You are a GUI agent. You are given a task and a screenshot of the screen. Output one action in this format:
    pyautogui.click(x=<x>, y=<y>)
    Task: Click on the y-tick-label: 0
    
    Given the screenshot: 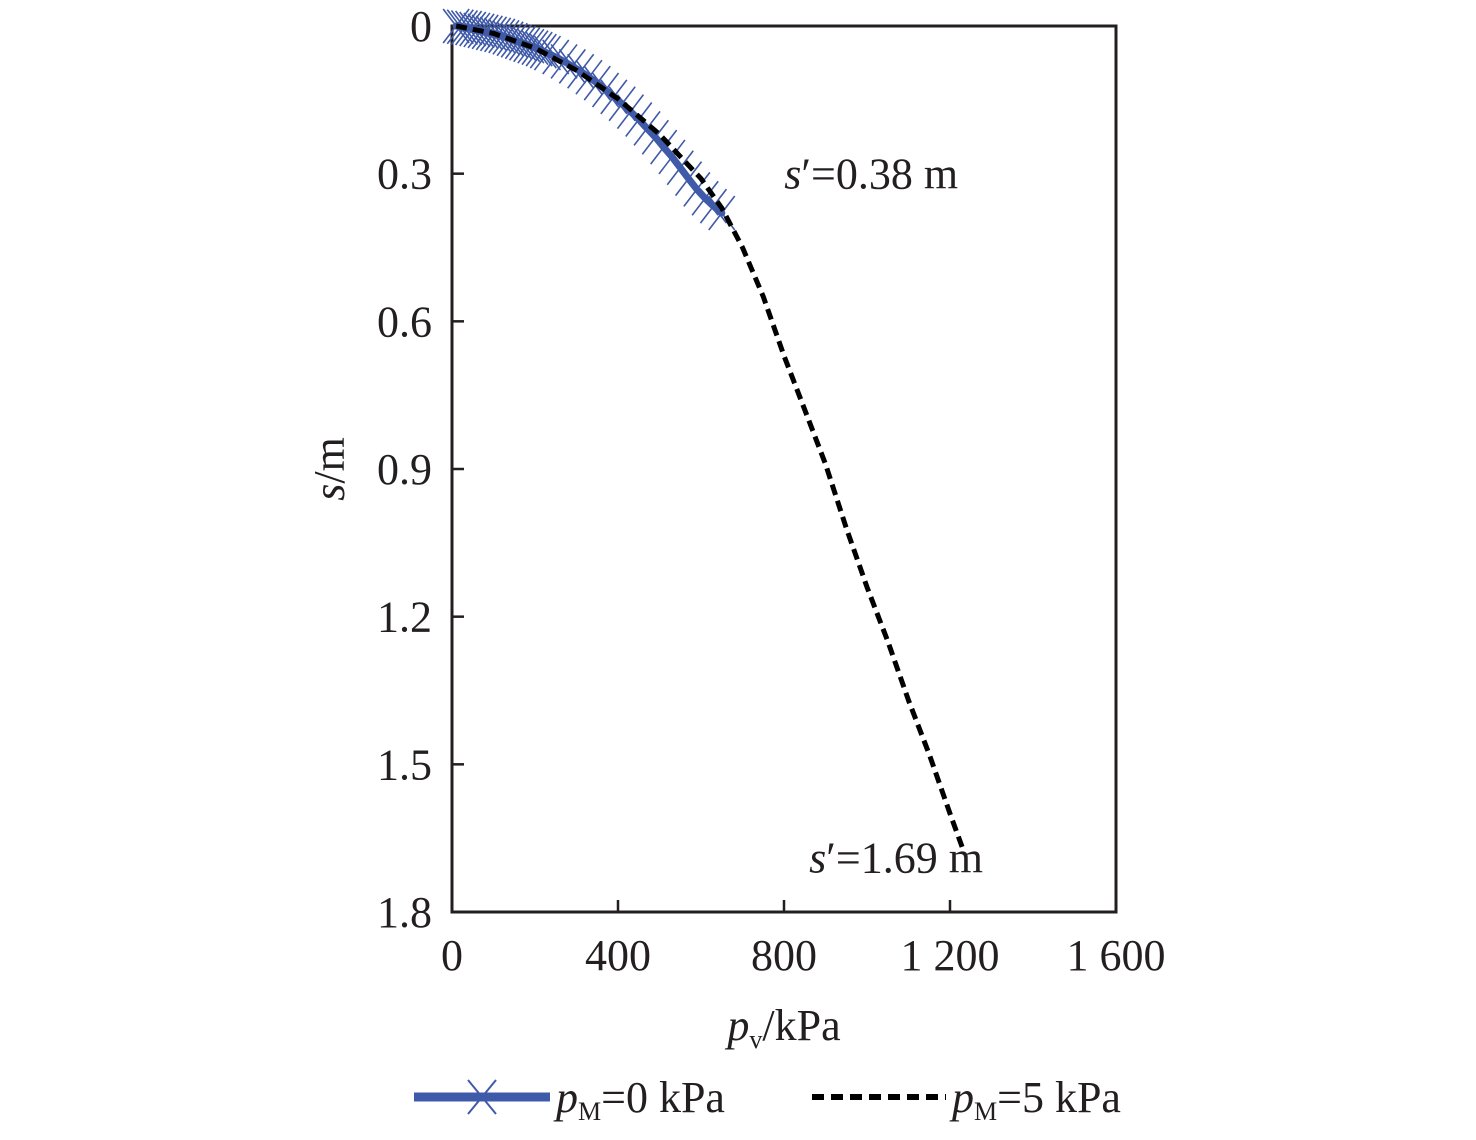 What is the action you would take?
    pyautogui.click(x=421, y=26)
    